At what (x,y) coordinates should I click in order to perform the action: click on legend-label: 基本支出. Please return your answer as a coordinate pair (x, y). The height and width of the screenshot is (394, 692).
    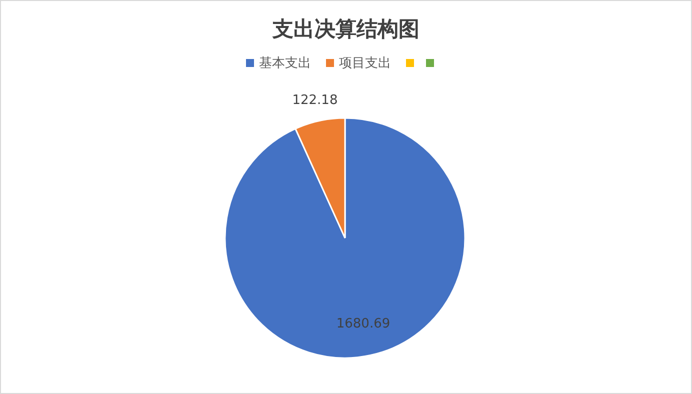
    Looking at the image, I should click on (285, 63).